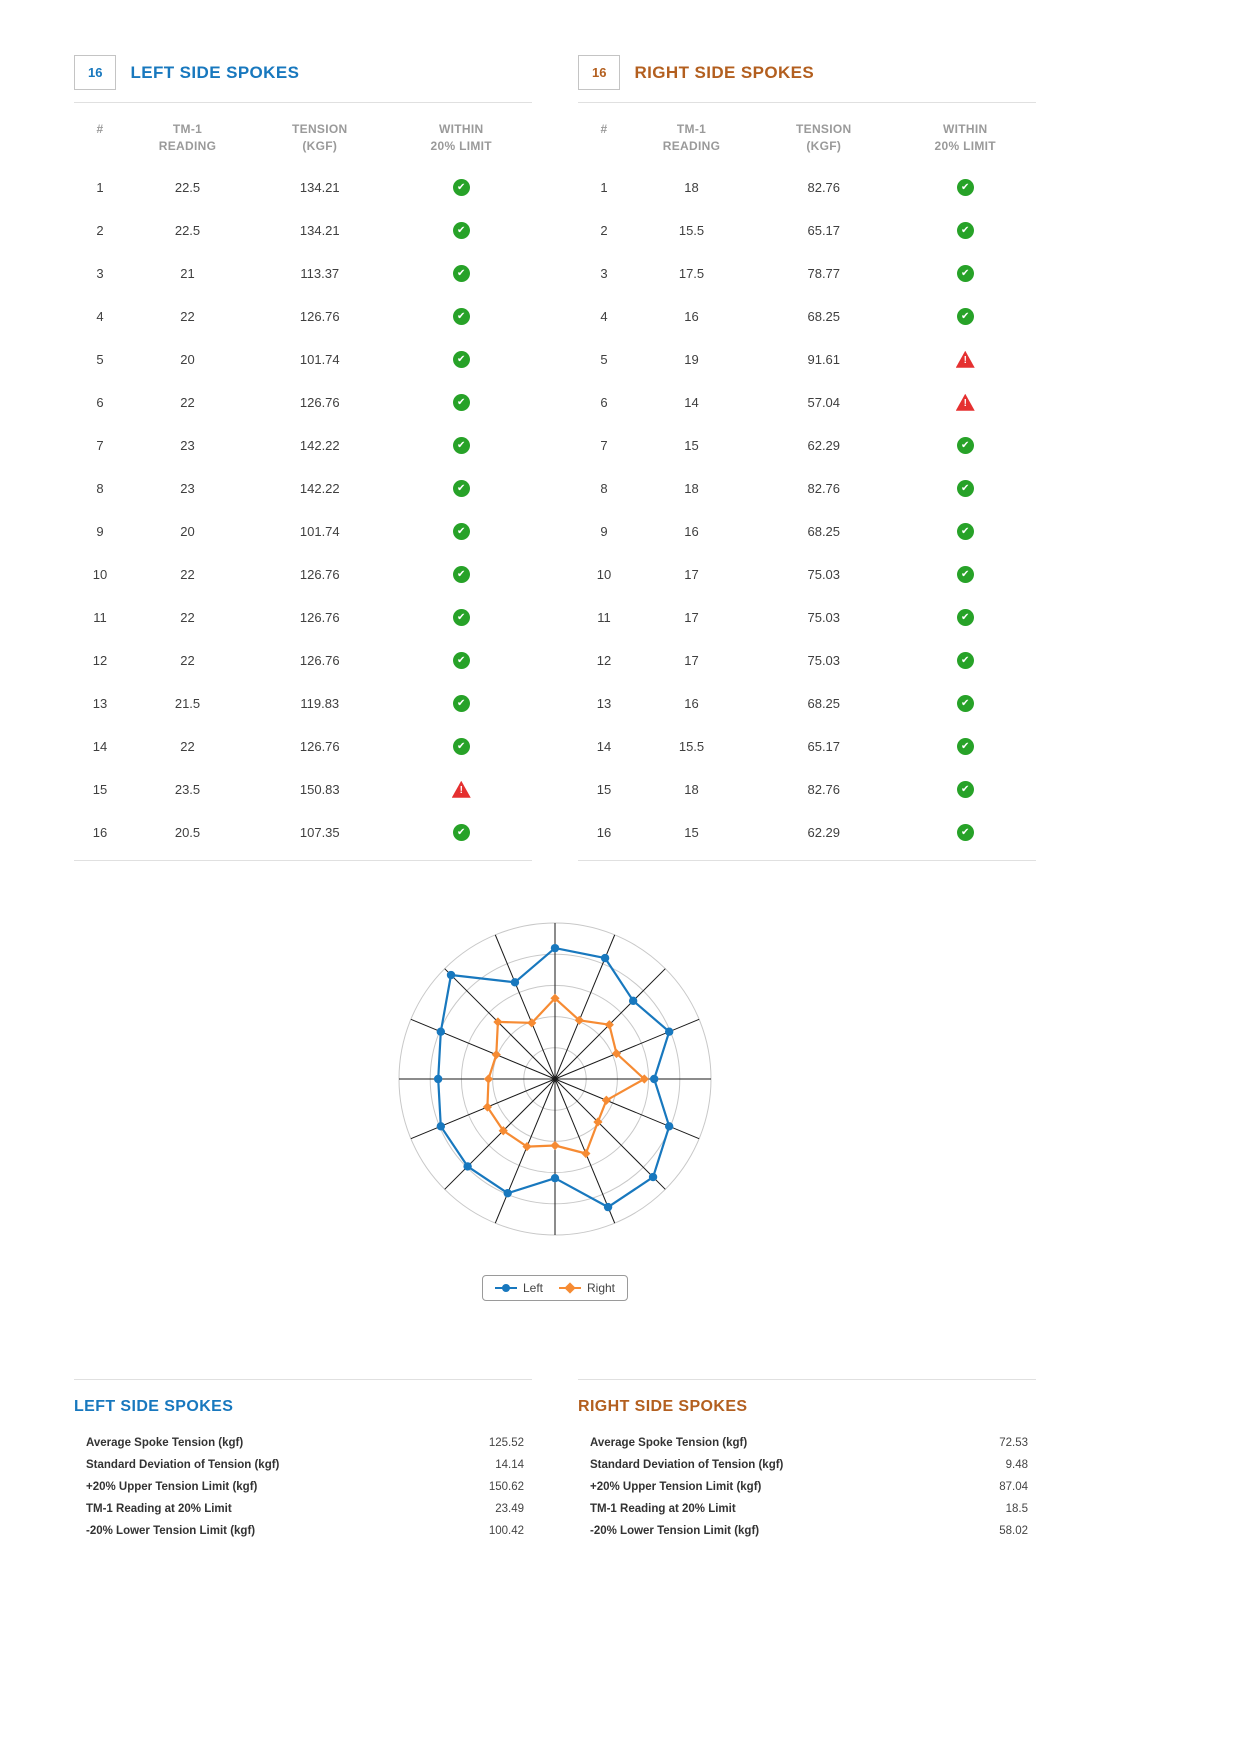 The width and height of the screenshot is (1240, 1752). What do you see at coordinates (824, 187) in the screenshot?
I see `tension-value: 82.76` at bounding box center [824, 187].